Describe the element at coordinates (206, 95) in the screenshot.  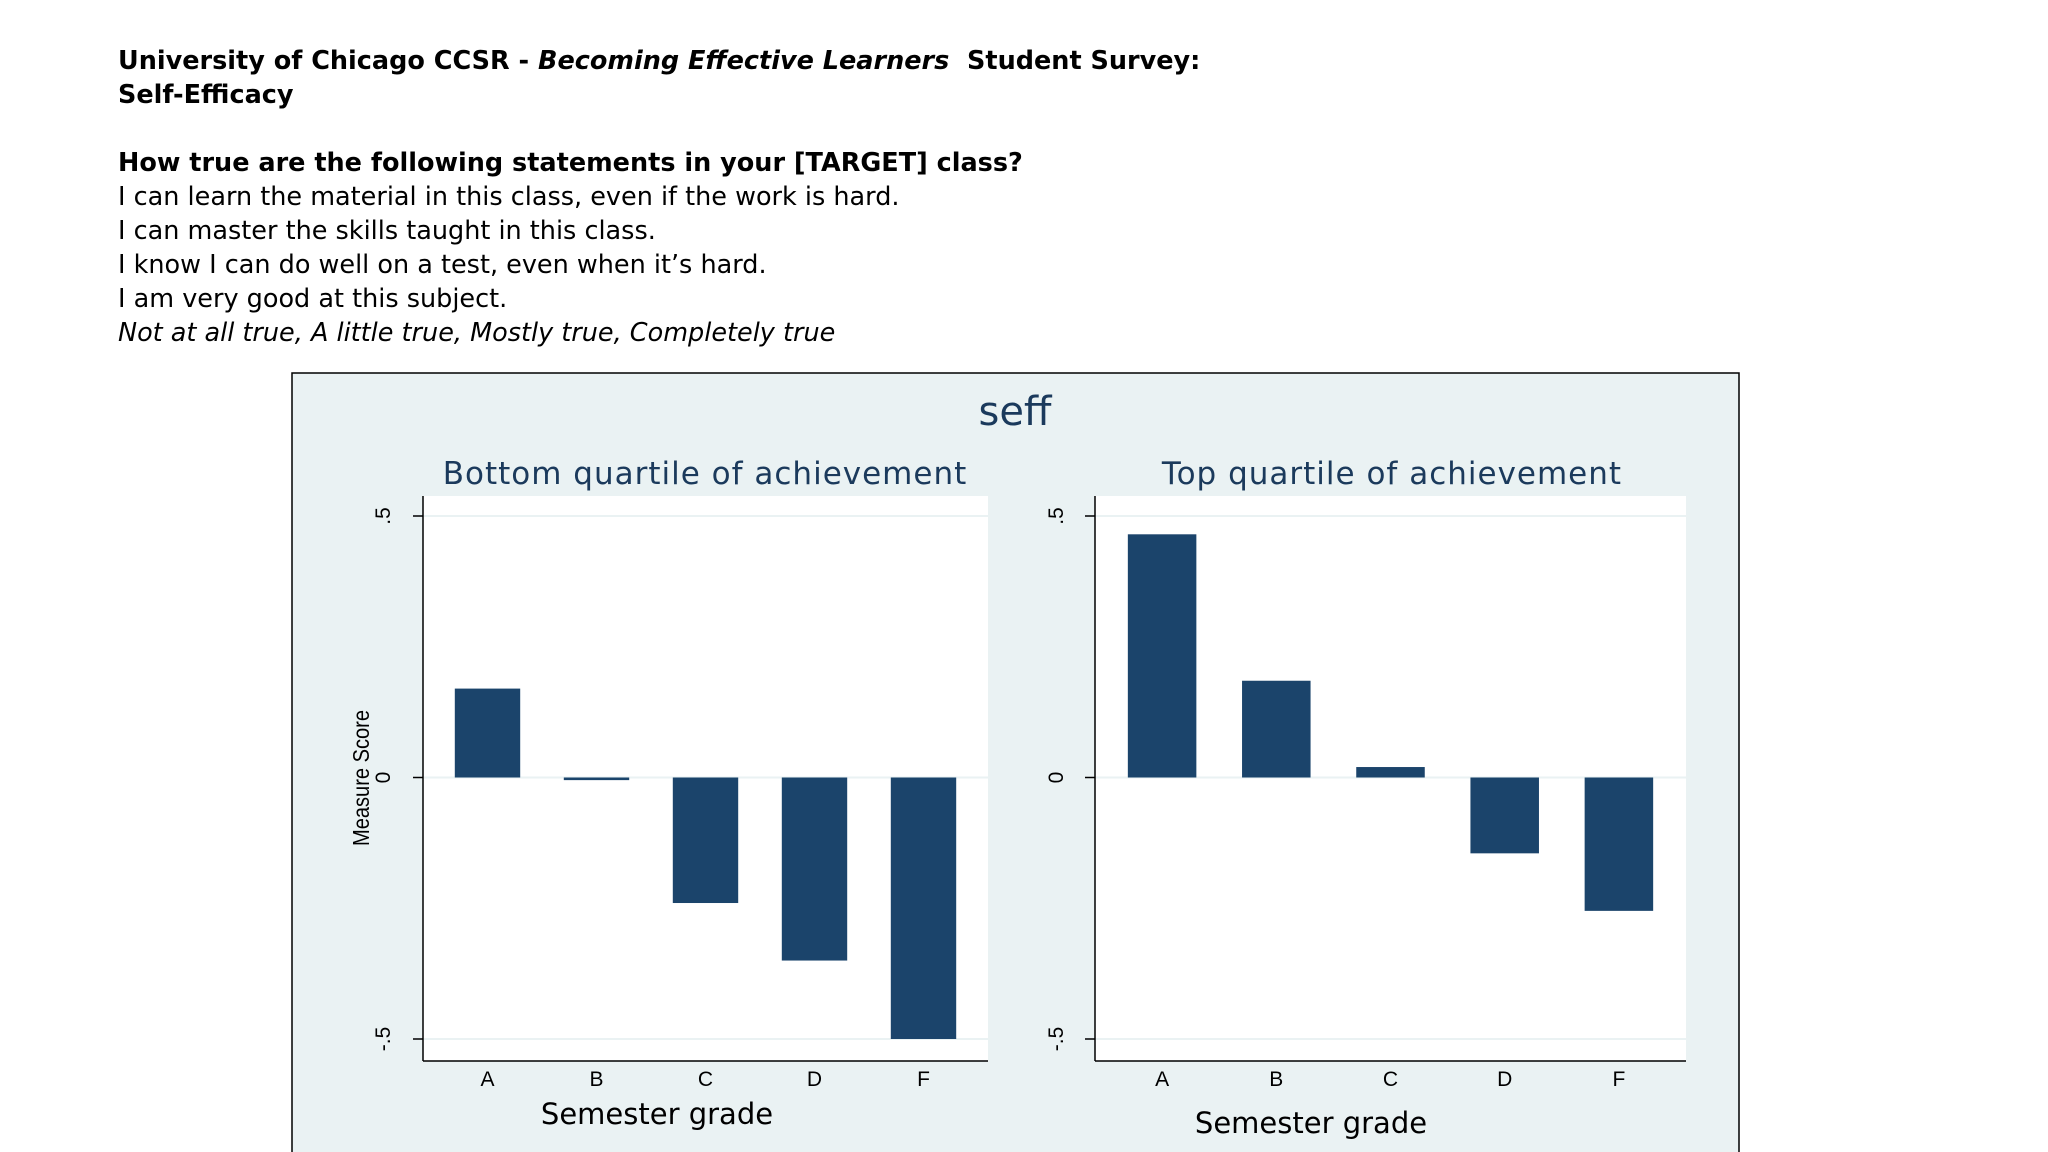
I see `survey-header-line2: Self-Efficacy` at that location.